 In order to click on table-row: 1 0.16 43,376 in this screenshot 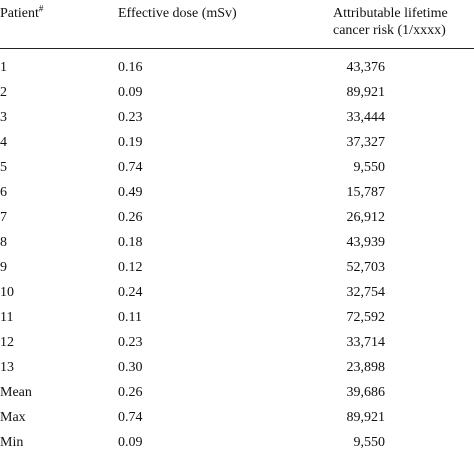, I will do `click(237, 67)`.